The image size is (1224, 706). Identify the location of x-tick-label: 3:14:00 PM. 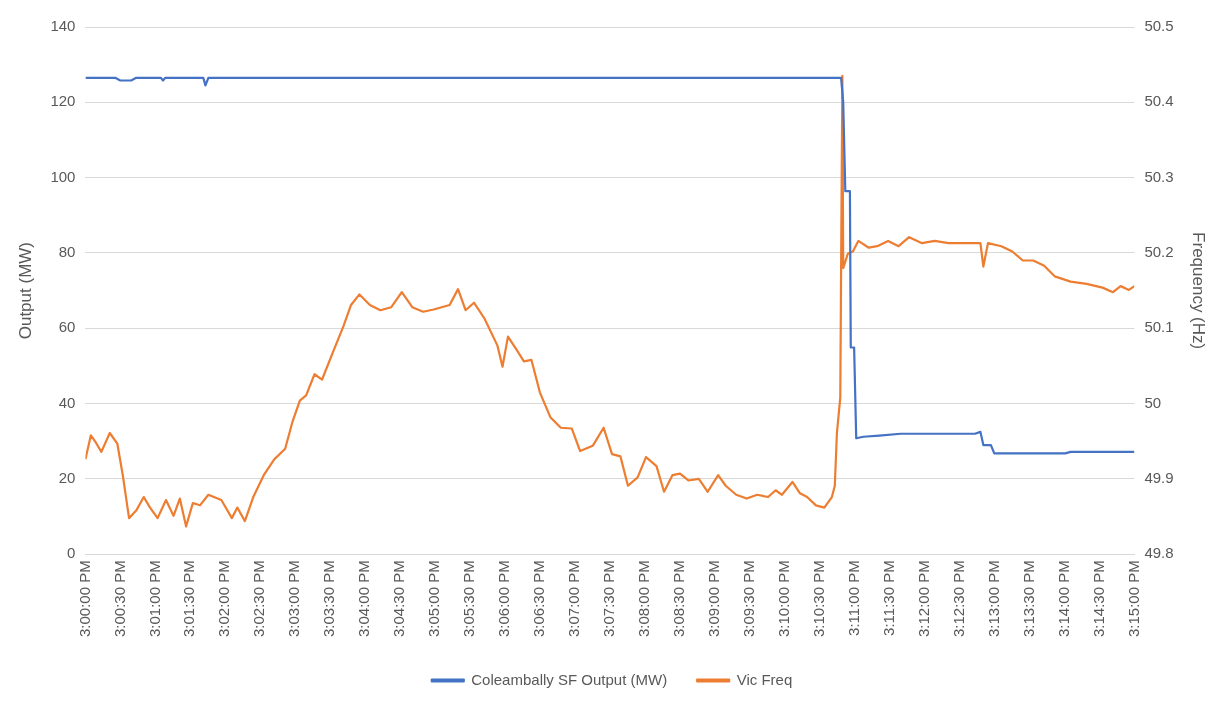
(1063, 598).